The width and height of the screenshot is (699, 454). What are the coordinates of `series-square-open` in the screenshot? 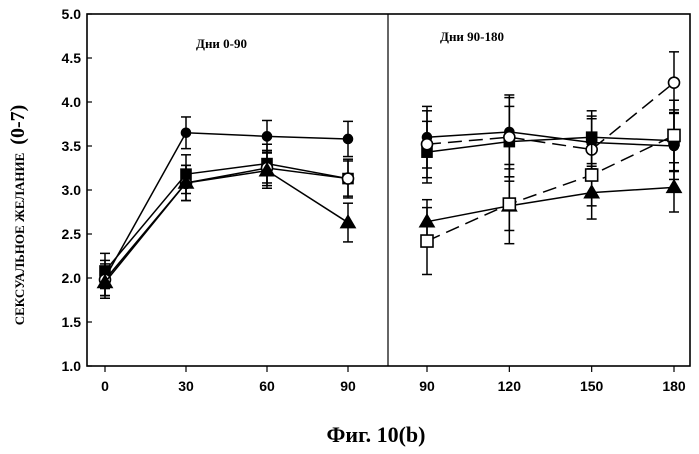 It's located at (550, 187).